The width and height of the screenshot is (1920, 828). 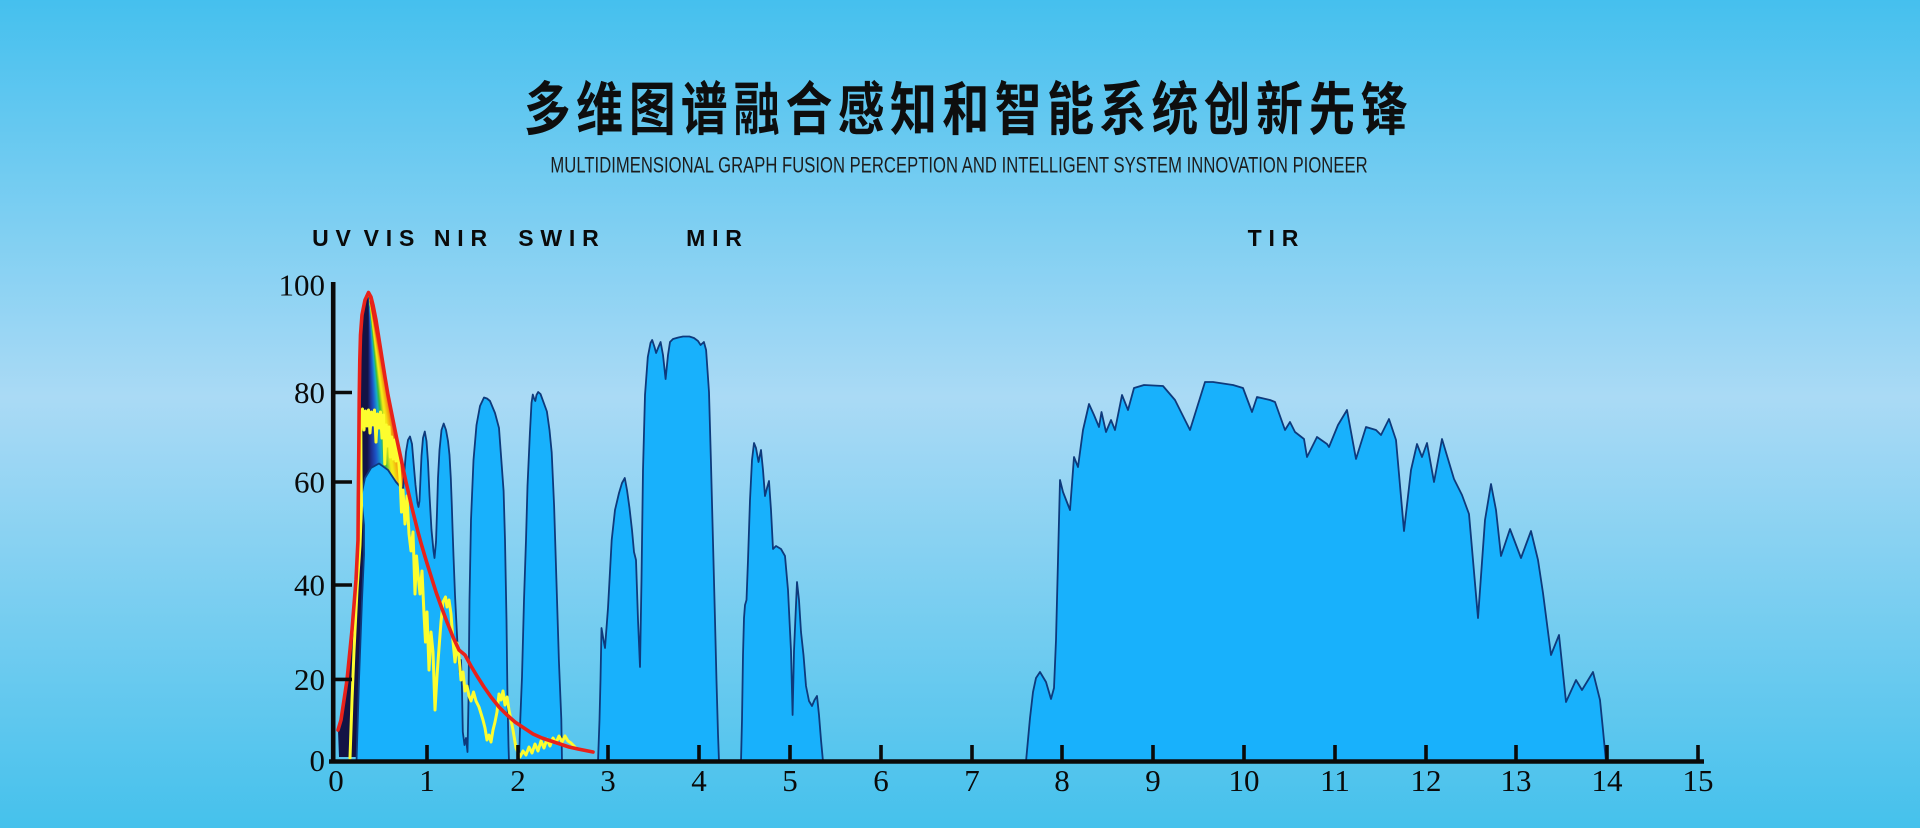 What do you see at coordinates (608, 780) in the screenshot?
I see `svg-text: 3` at bounding box center [608, 780].